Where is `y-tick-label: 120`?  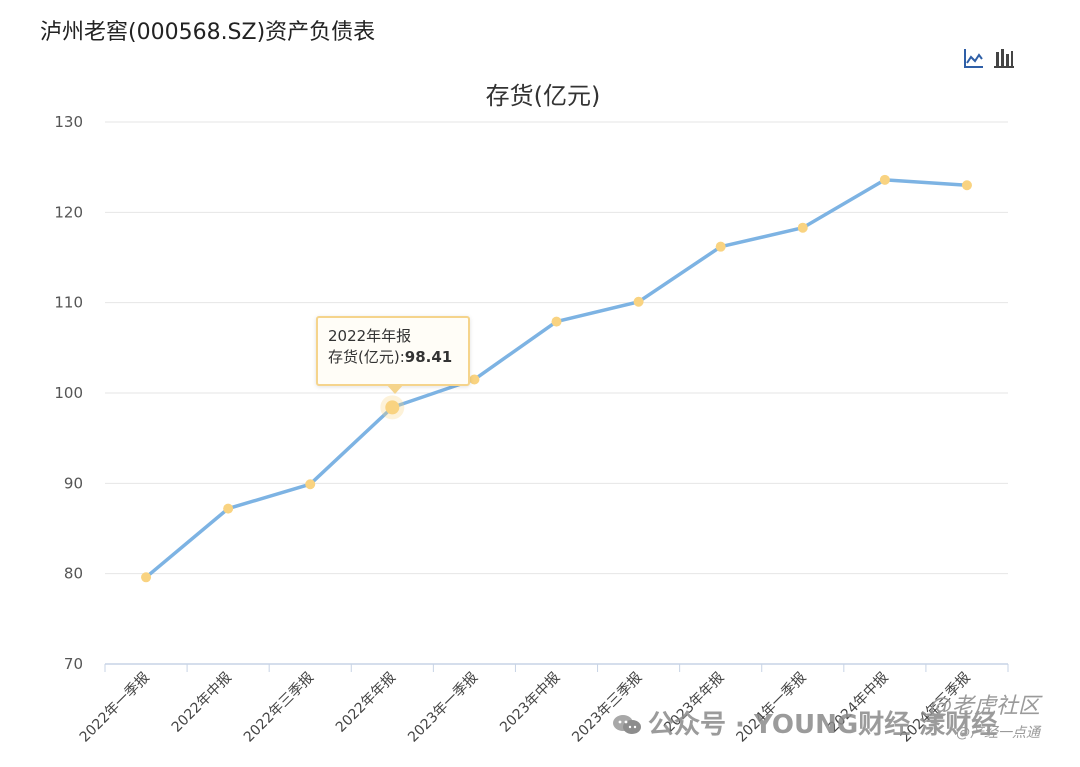 y-tick-label: 120 is located at coordinates (68, 212).